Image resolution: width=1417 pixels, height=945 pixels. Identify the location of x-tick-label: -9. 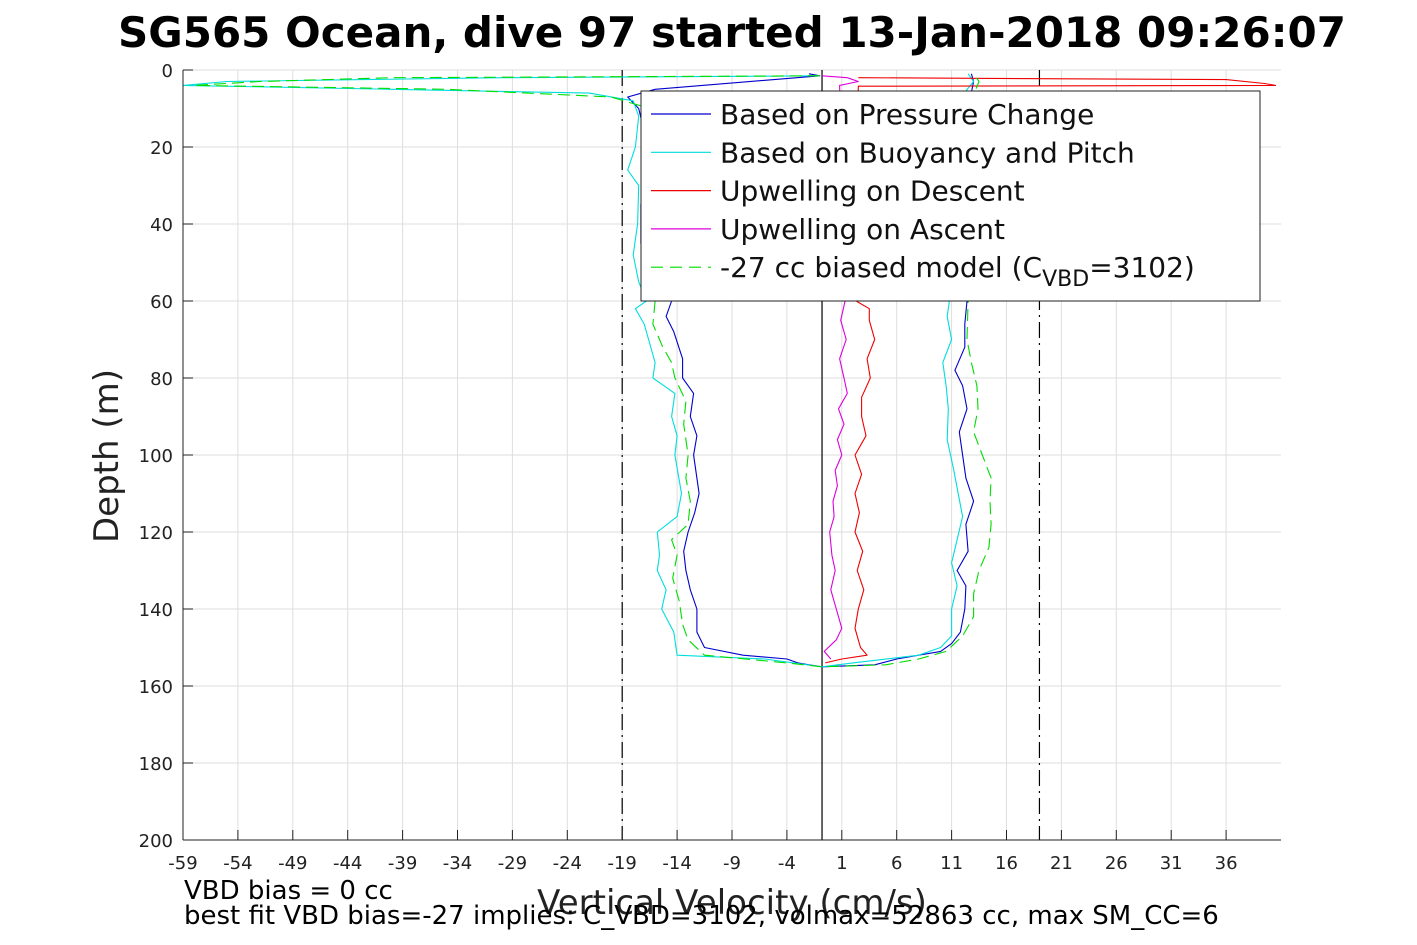
(732, 863).